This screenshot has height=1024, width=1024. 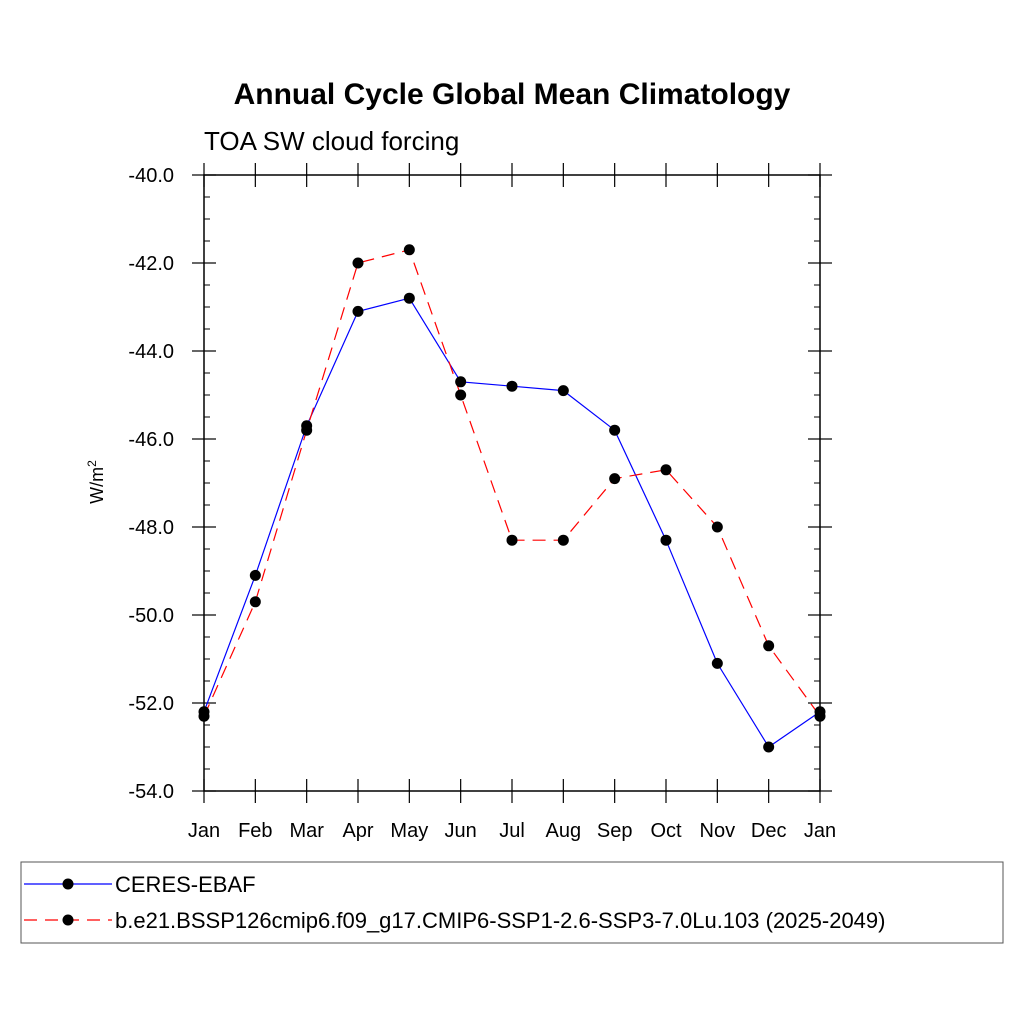 I want to click on chart-subtitle: TOA SW cloud forcing, so click(x=331, y=141).